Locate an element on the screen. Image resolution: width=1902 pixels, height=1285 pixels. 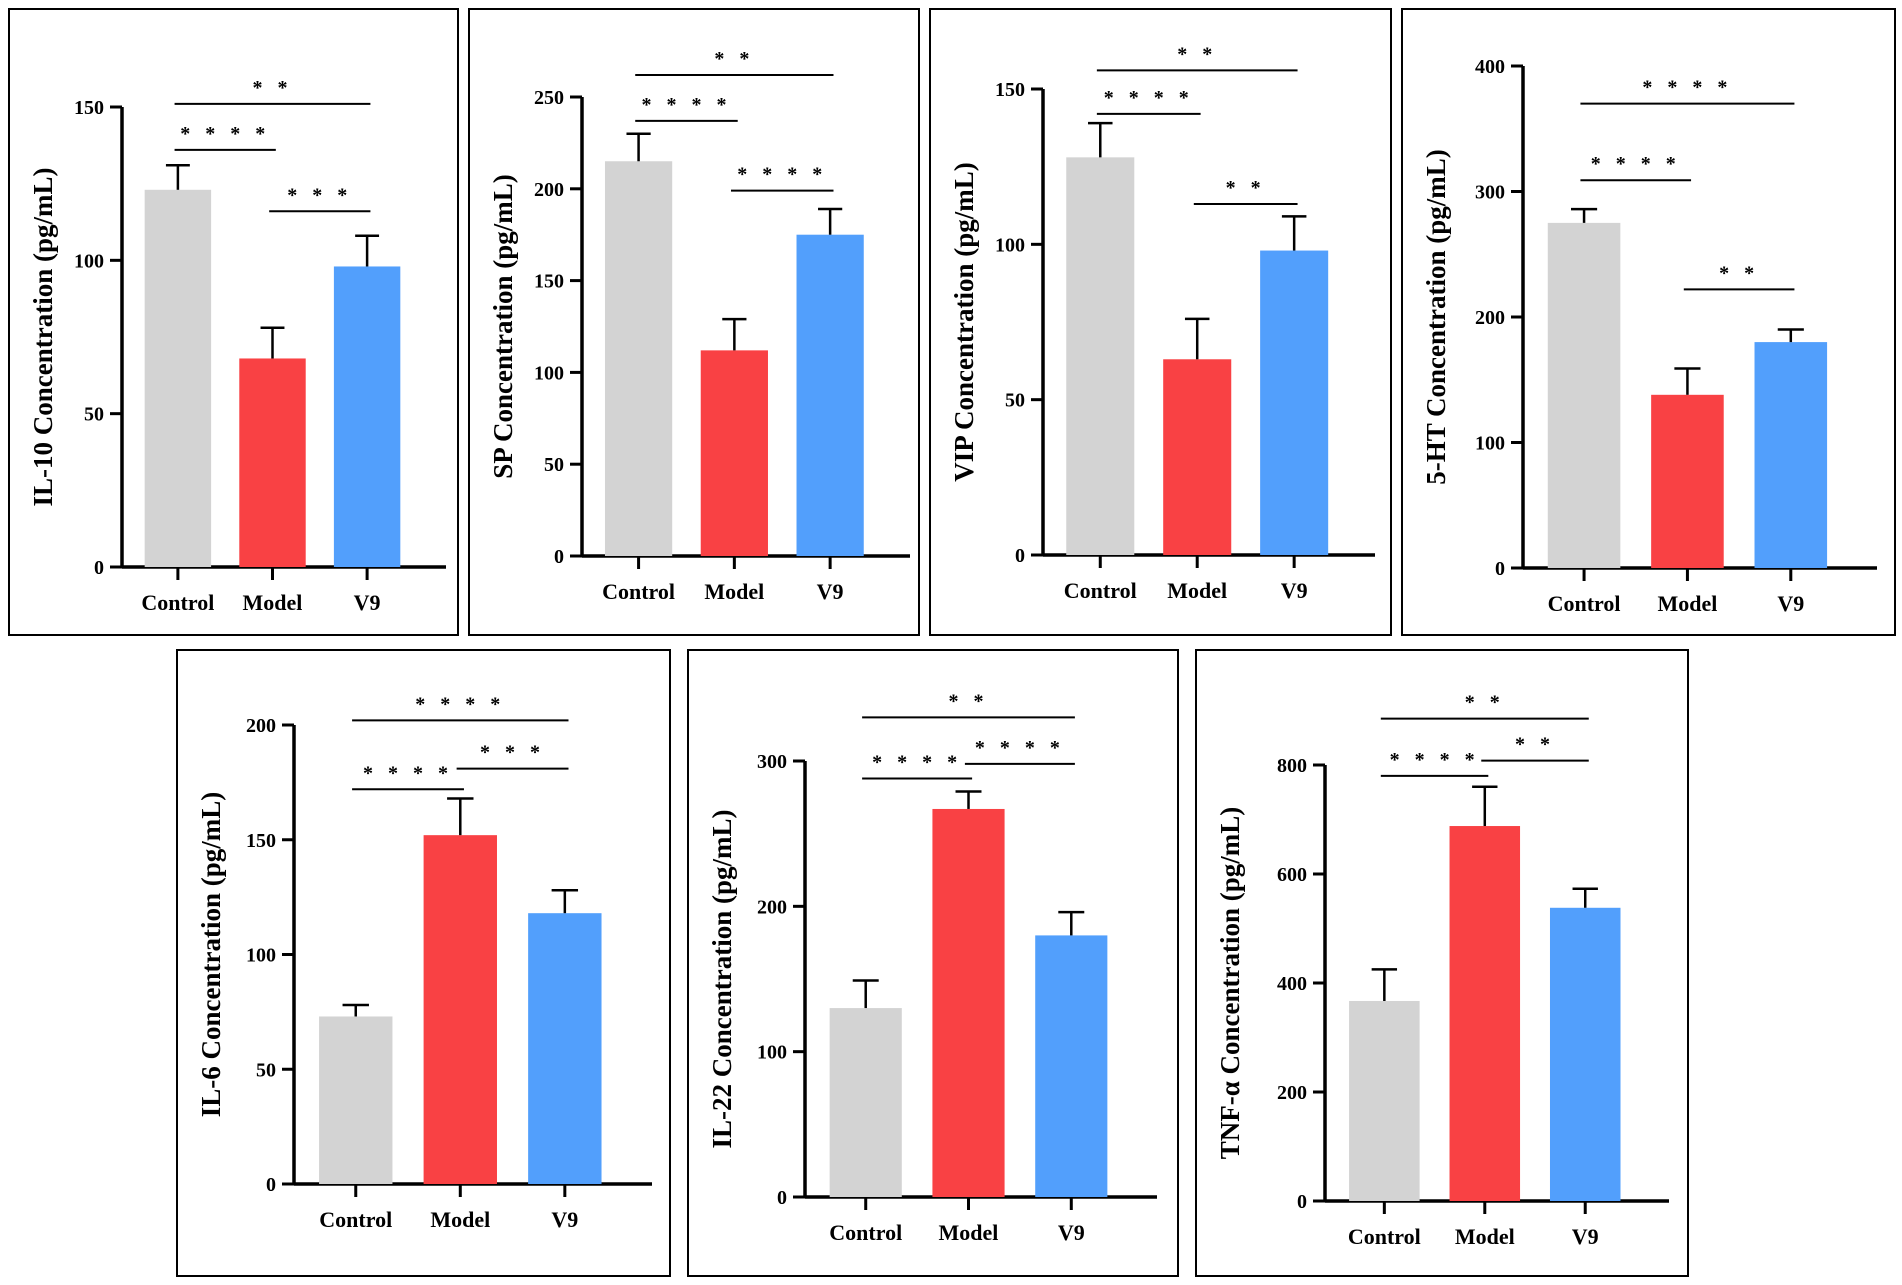
y-axis-title: TNF-α Concentration (pg/mL) is located at coordinates (1230, 983).